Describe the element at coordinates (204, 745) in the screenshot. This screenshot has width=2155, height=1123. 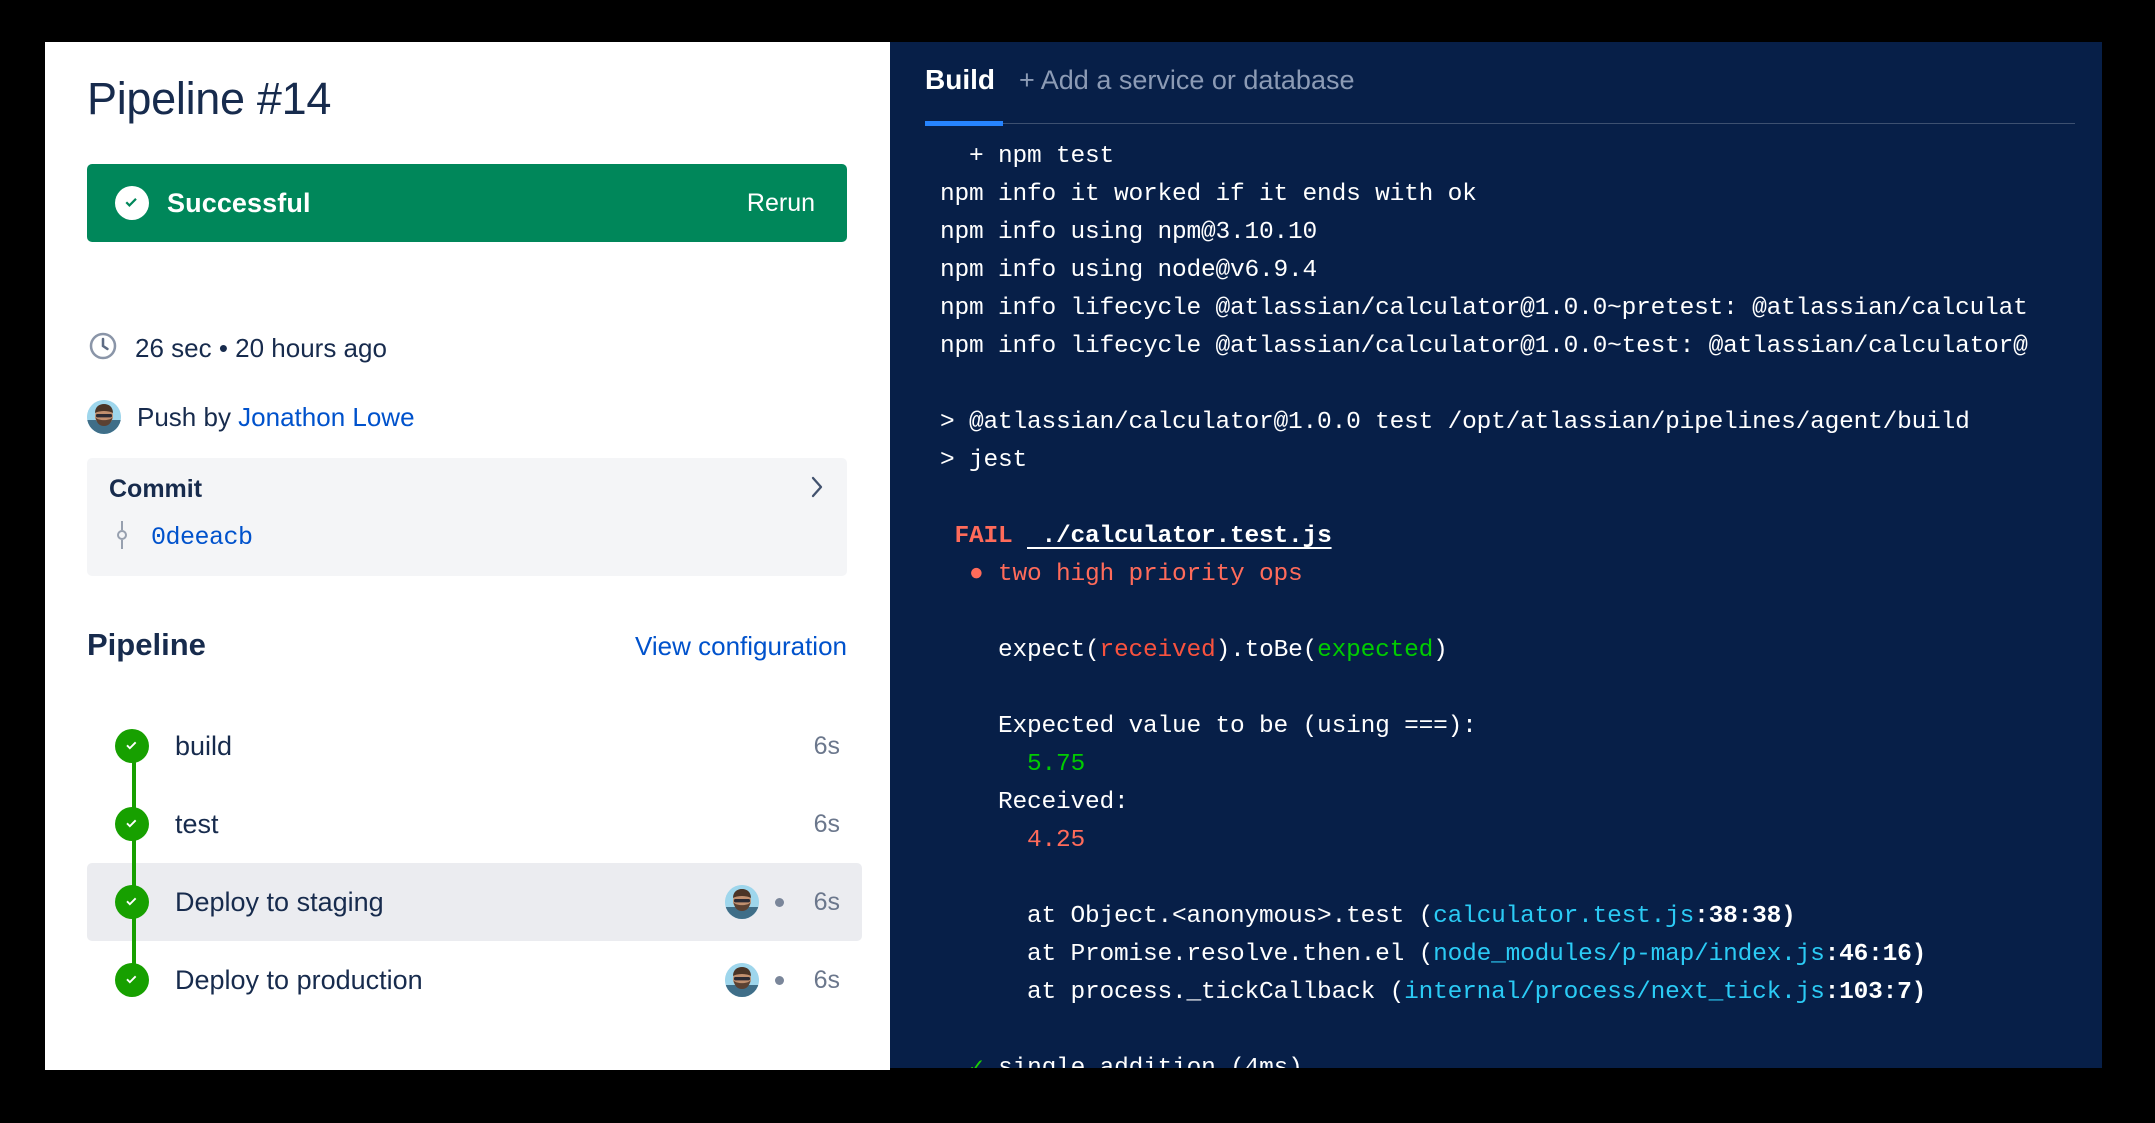
I see `step-name: build` at that location.